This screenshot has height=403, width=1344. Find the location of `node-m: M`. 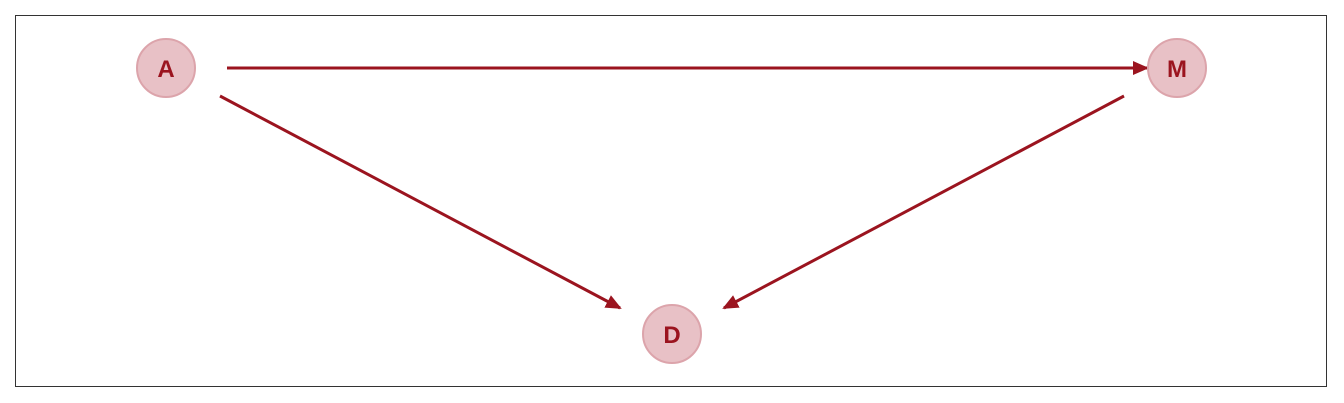

node-m: M is located at coordinates (1177, 68).